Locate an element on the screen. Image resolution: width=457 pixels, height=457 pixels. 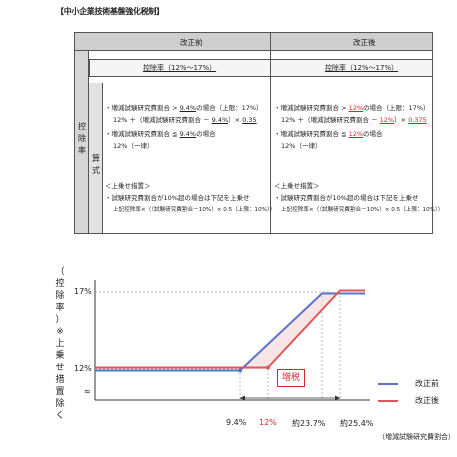
row-label-char: 率 is located at coordinates (82, 150).